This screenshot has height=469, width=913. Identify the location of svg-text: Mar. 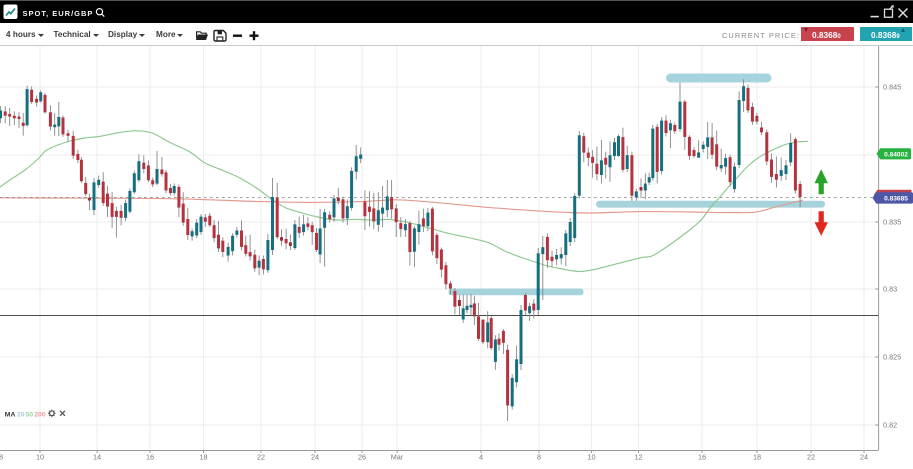
(397, 457).